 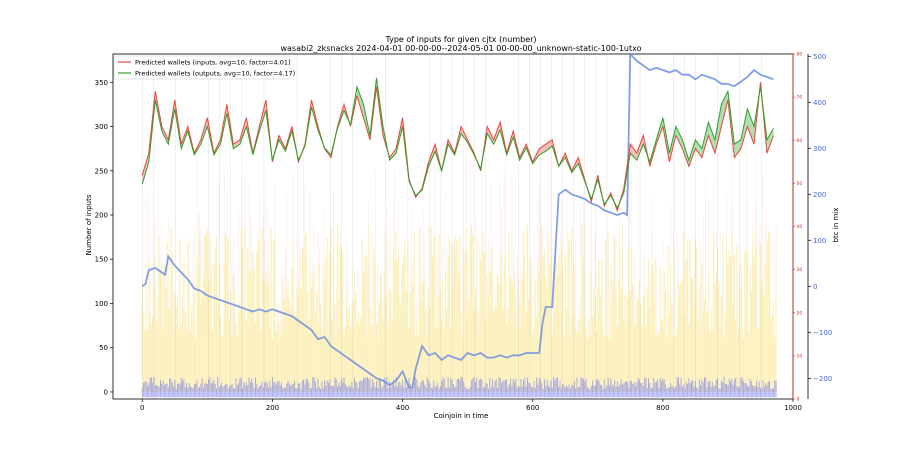 I want to click on y-tick-label: 200, so click(x=101, y=216).